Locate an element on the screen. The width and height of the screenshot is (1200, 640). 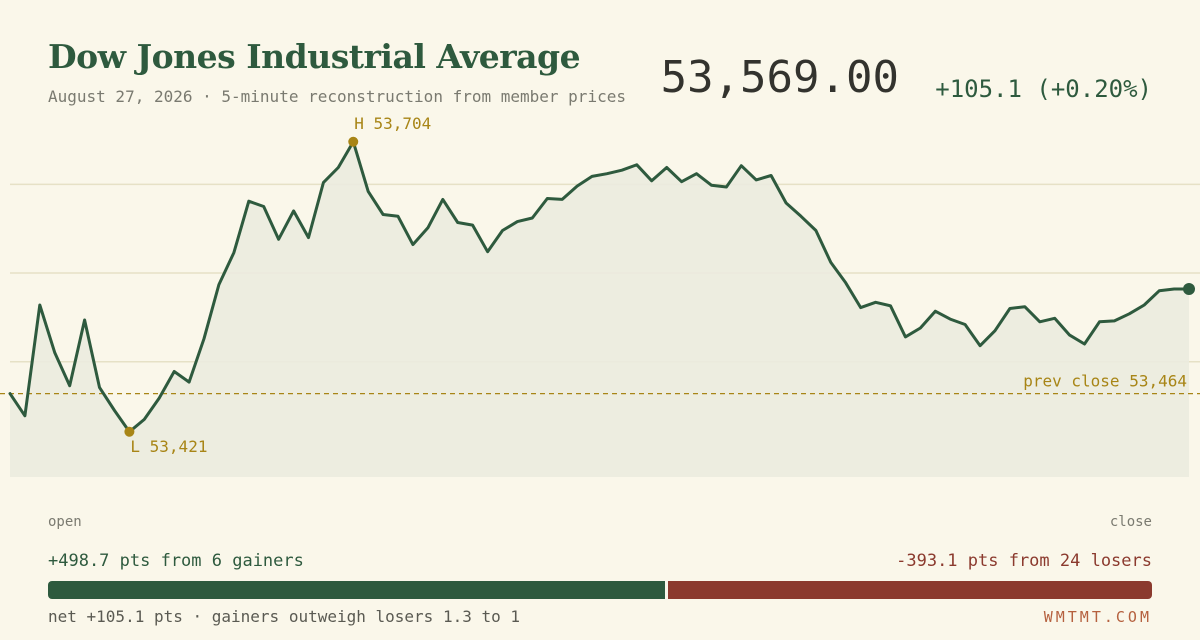
low-label: L 53,421 is located at coordinates (168, 446).